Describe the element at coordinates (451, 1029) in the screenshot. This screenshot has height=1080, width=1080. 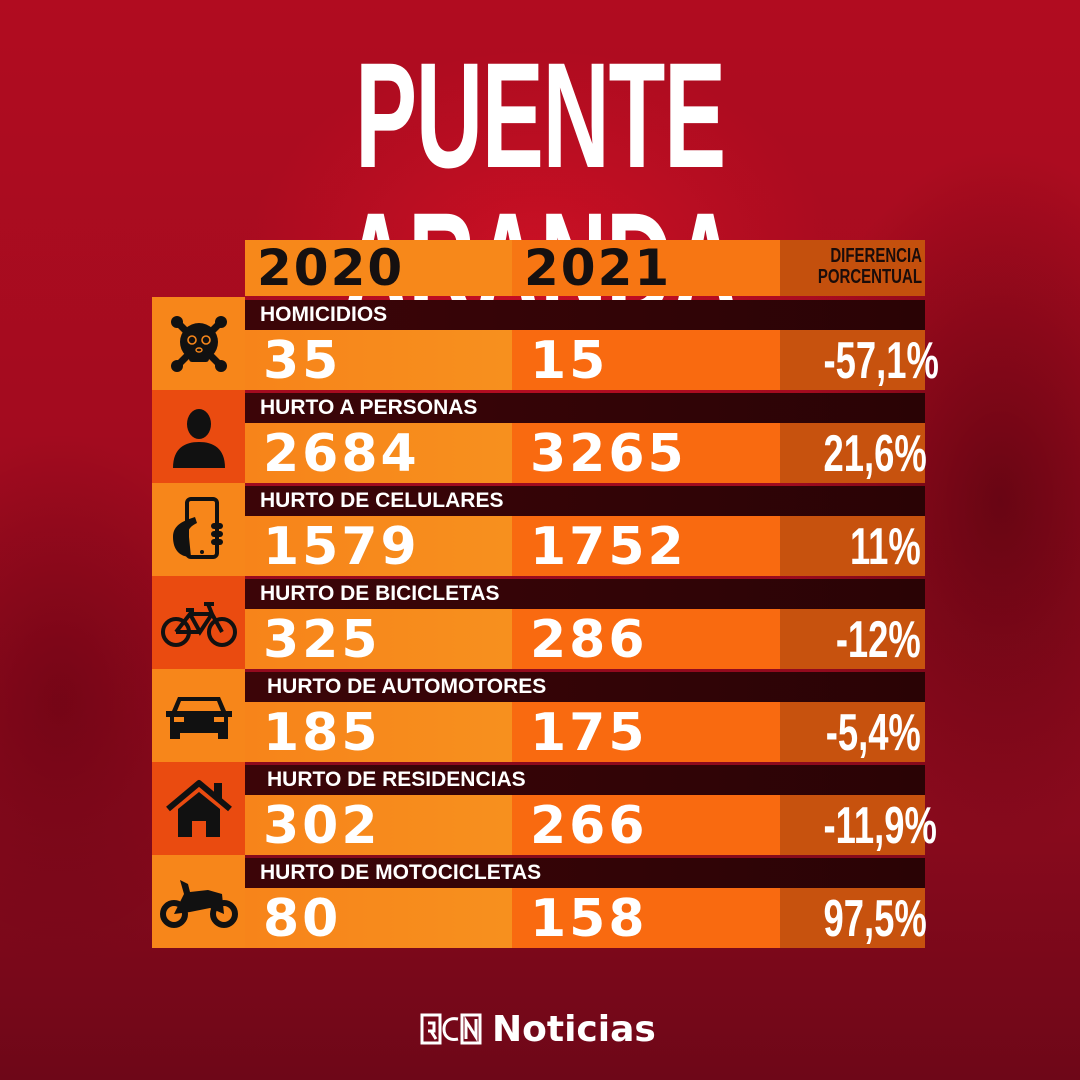
I see `rcn-logo-icon` at that location.